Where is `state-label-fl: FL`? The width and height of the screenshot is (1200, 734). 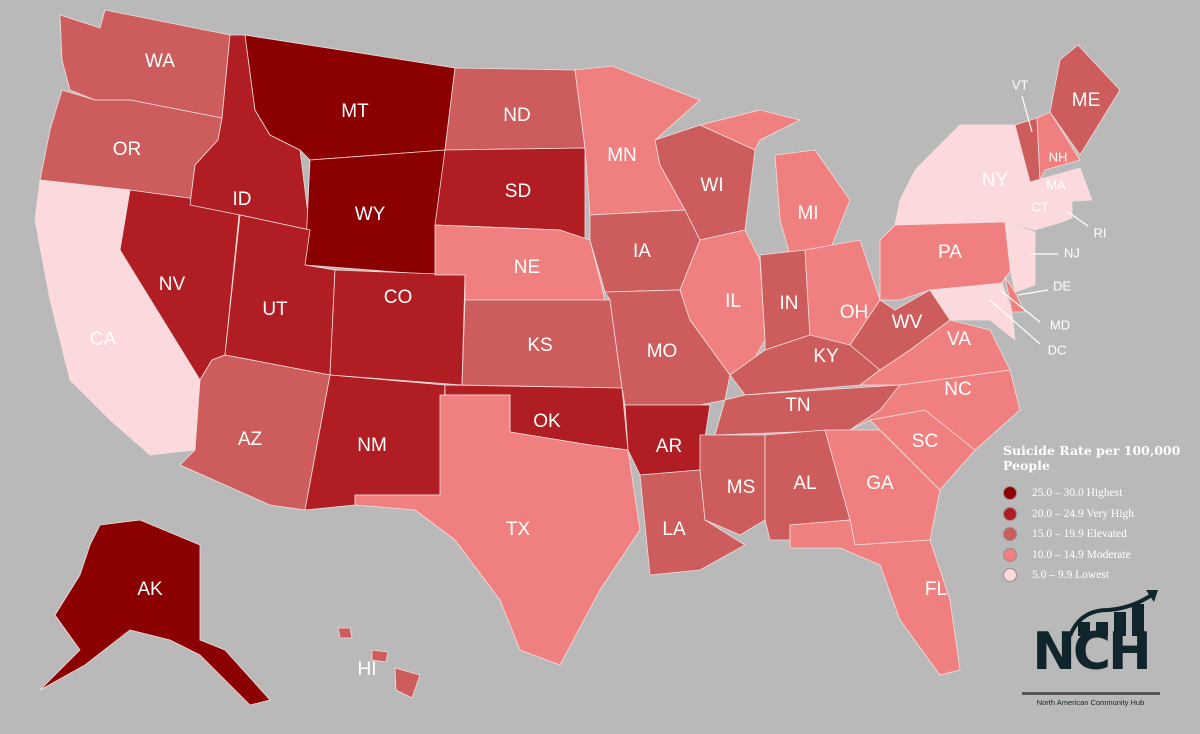 state-label-fl: FL is located at coordinates (936, 589).